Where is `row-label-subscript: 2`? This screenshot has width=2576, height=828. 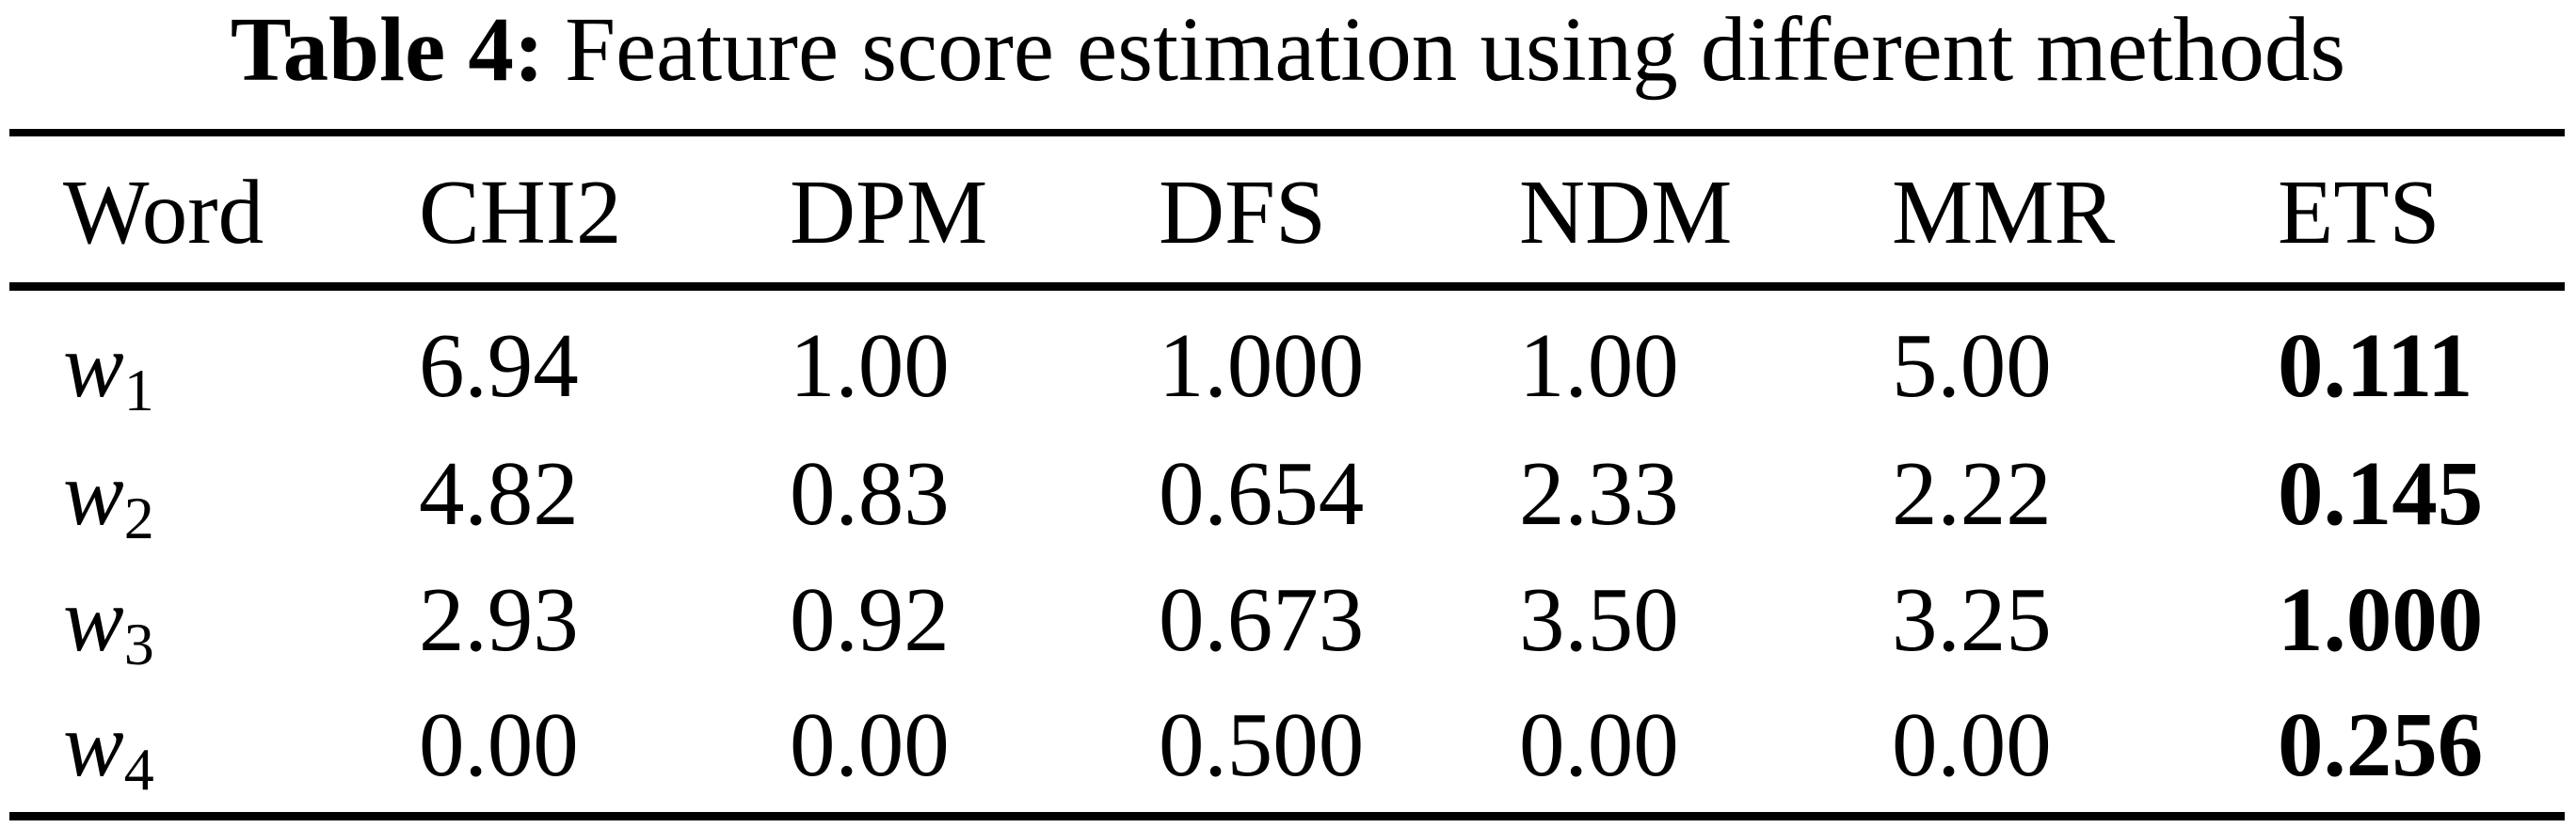
row-label-subscript: 2 is located at coordinates (138, 518).